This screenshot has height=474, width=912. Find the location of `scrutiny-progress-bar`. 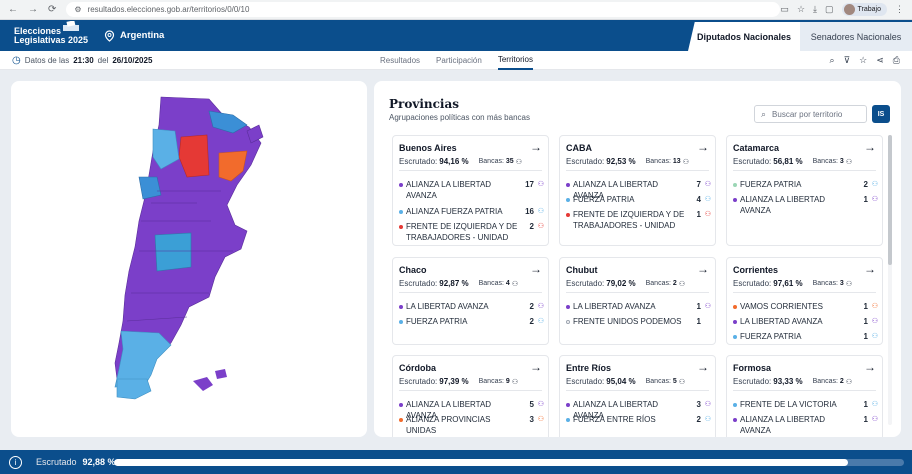

scrutiny-progress-bar is located at coordinates (509, 462).